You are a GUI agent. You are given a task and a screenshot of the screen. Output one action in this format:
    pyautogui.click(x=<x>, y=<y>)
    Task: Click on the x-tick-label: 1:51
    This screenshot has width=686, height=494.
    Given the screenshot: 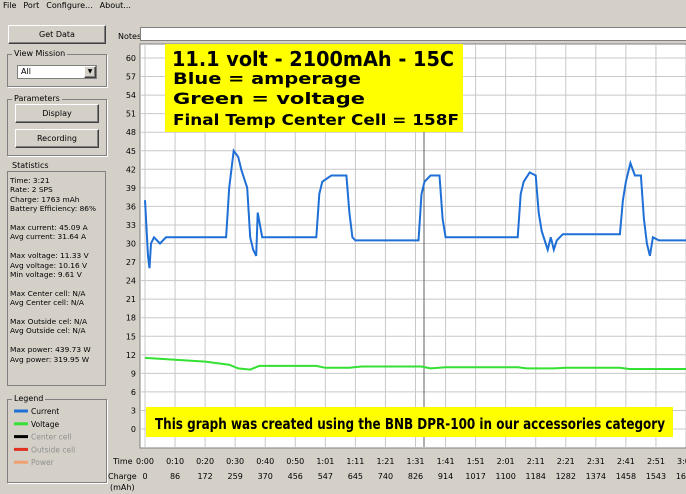 What is the action you would take?
    pyautogui.click(x=476, y=461)
    